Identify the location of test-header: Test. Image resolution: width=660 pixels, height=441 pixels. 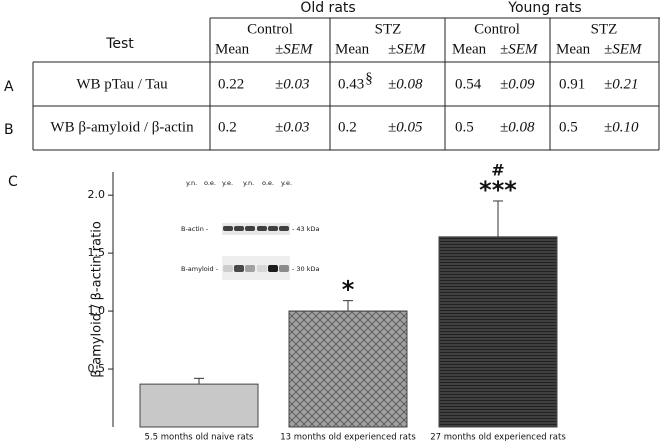
(119, 44).